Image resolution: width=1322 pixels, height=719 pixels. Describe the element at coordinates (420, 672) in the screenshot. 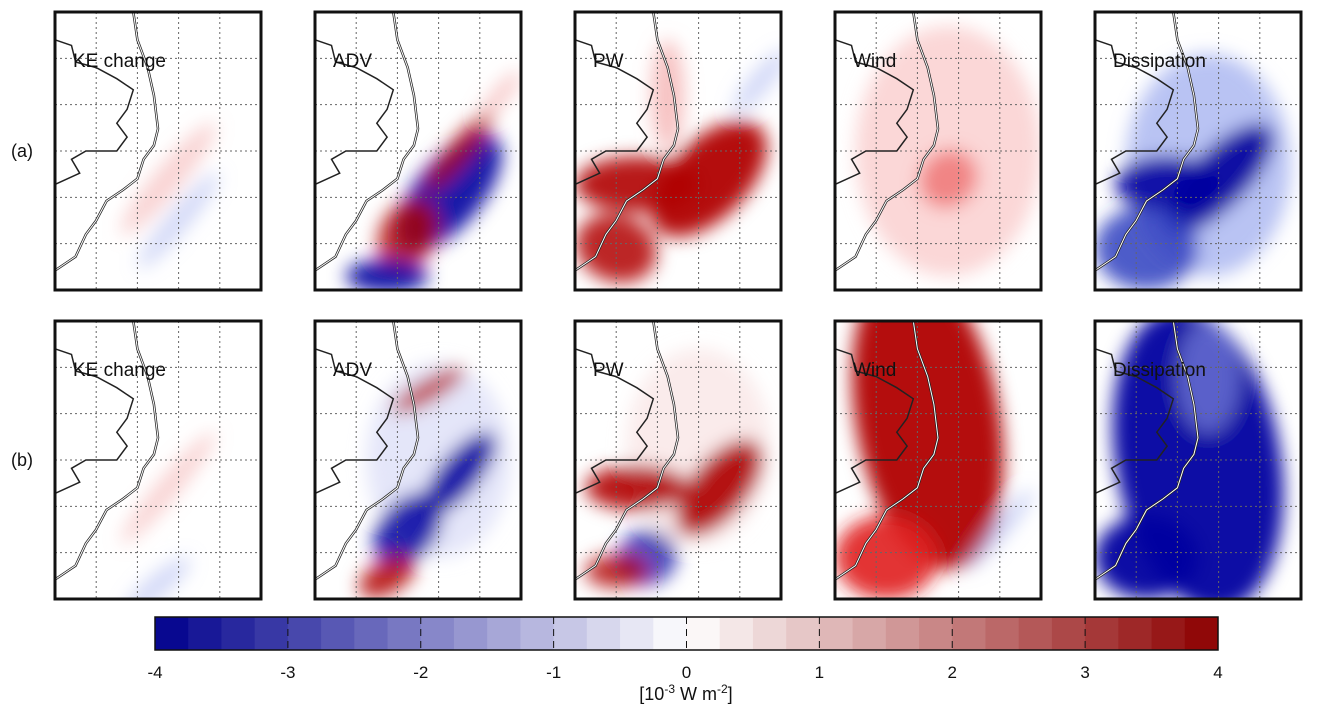

I see `colorbar-tick-label: -2` at that location.